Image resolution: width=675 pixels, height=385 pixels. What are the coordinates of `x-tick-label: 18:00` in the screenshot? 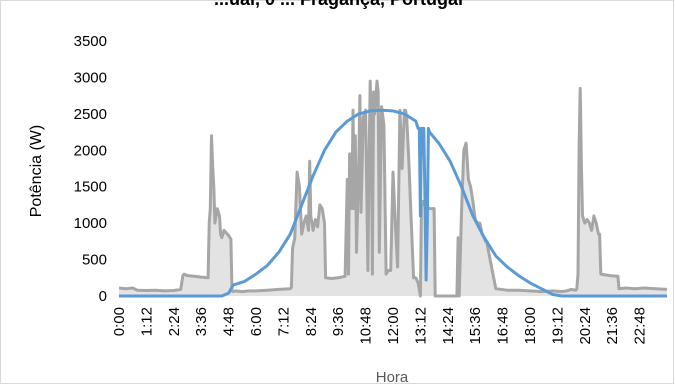 It's located at (530, 326).